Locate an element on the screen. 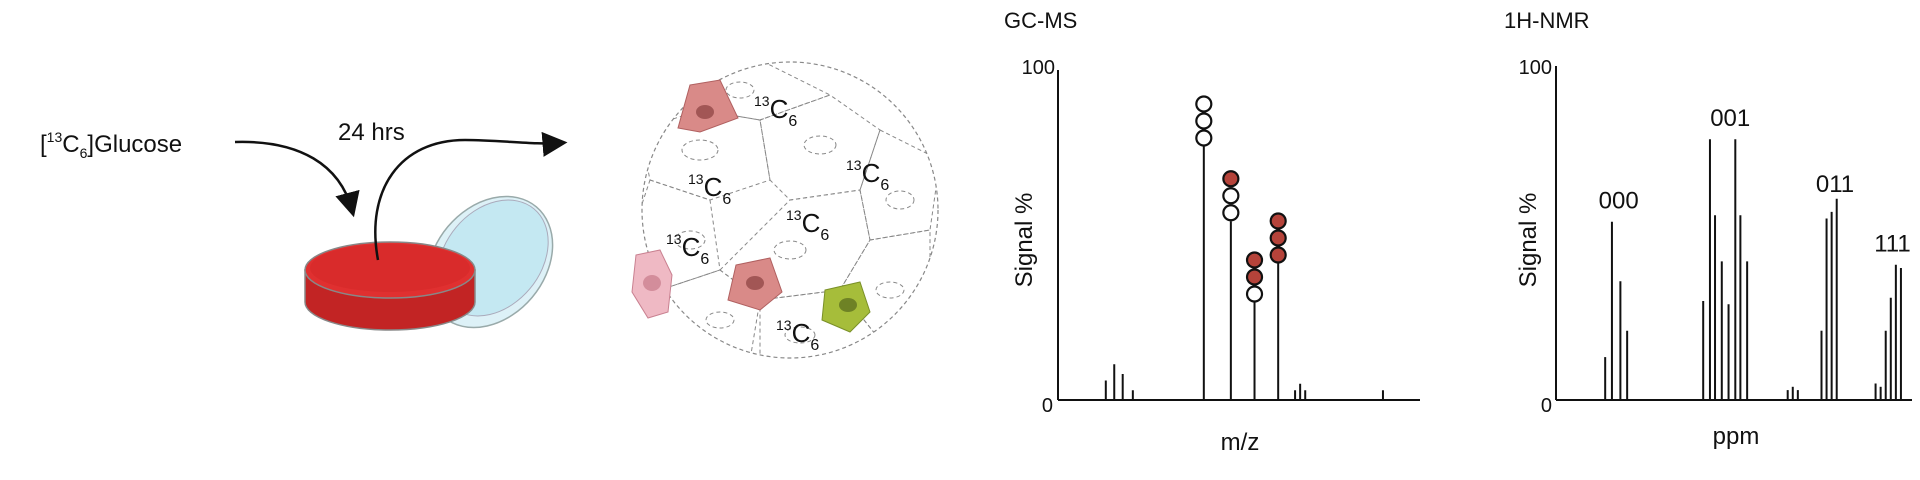  isotope-count: 6 is located at coordinates (84, 153).